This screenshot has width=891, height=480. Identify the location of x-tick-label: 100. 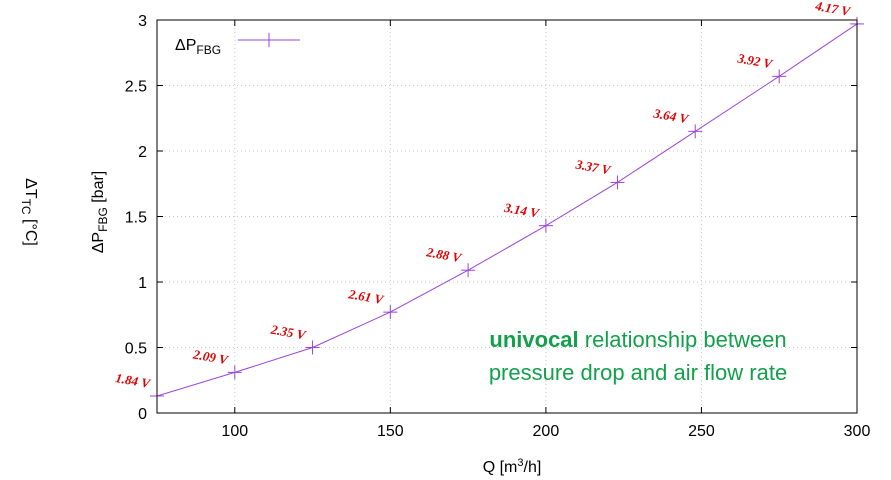
(234, 431).